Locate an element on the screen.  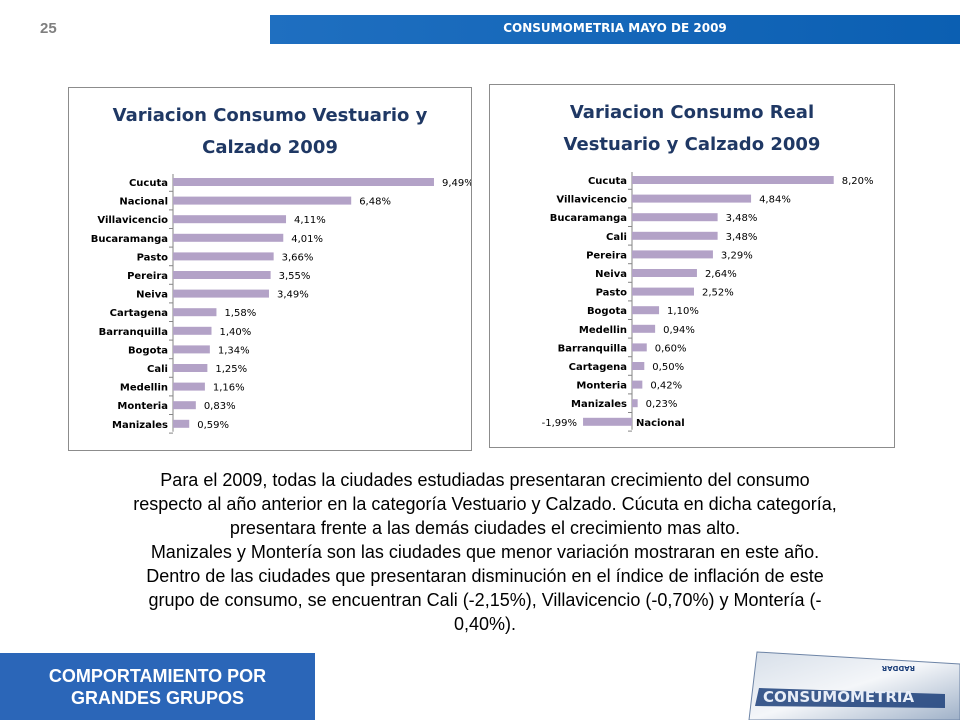
value-label: 2,64% is located at coordinates (721, 274).